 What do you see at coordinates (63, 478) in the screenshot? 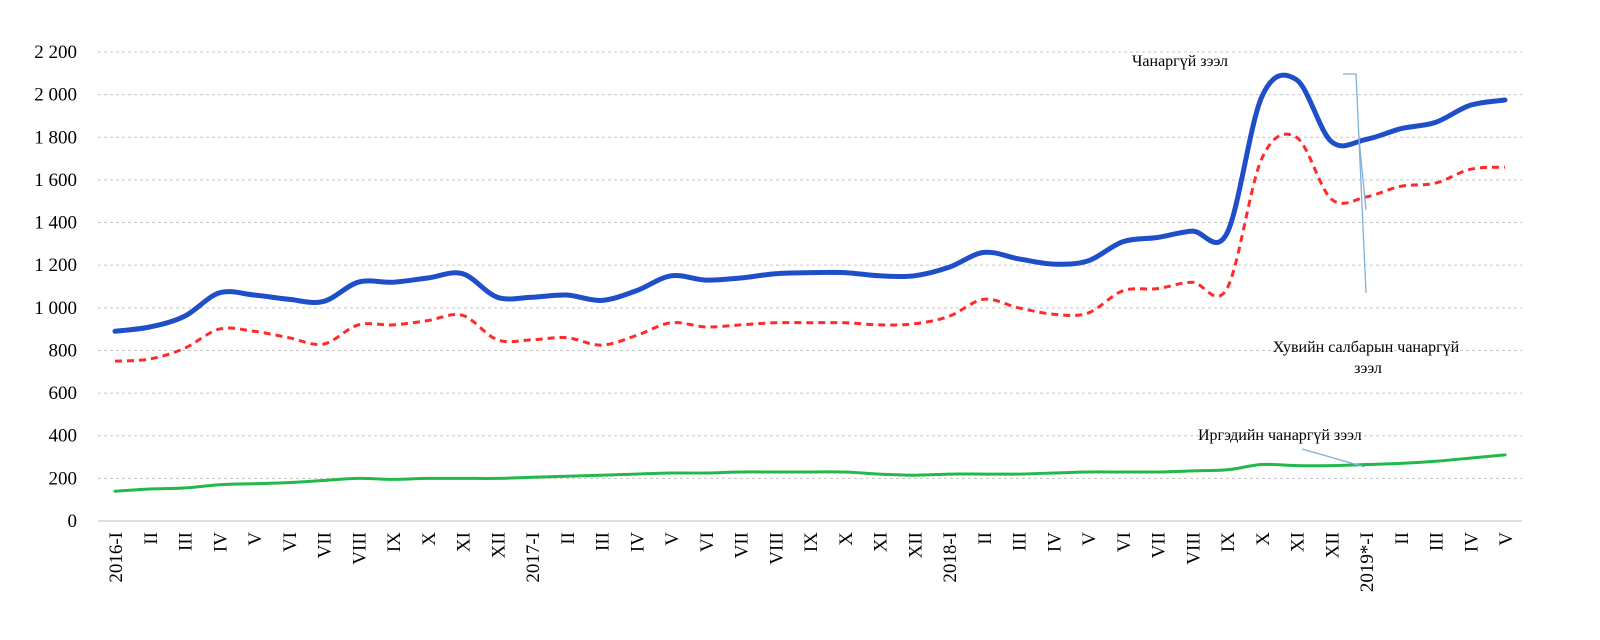
I see `y-tick-label: 200` at bounding box center [63, 478].